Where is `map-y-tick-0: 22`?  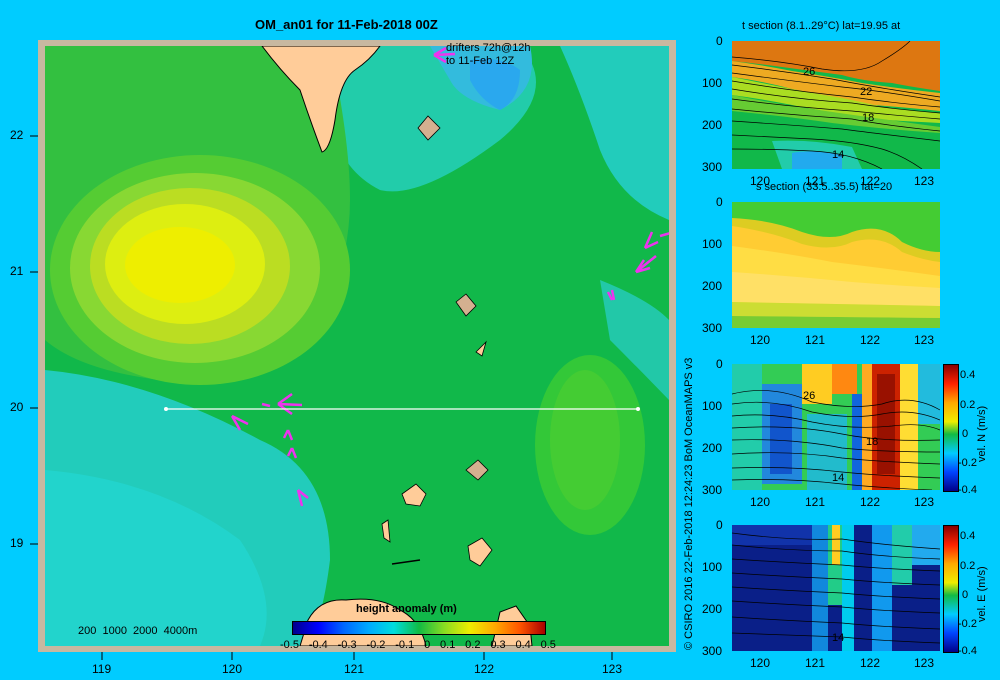
map-y-tick-0: 22 is located at coordinates (17, 135).